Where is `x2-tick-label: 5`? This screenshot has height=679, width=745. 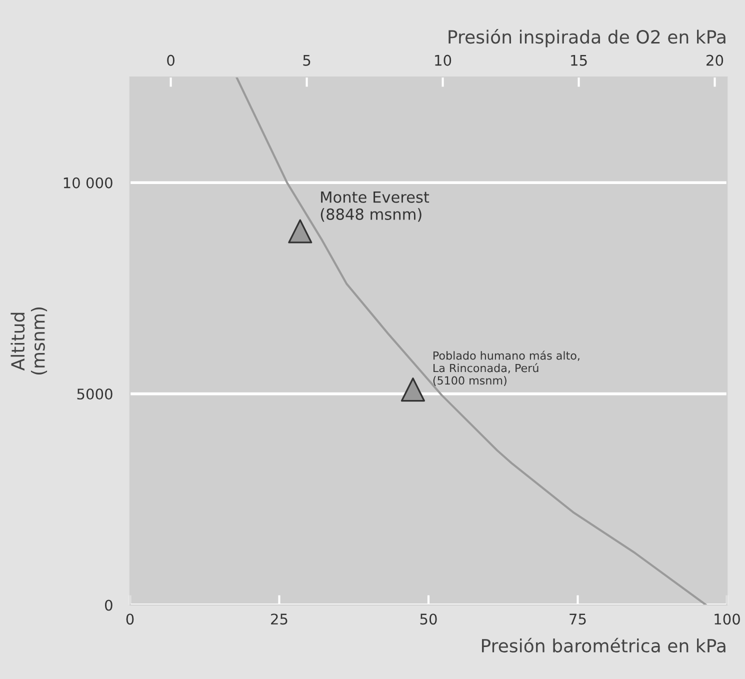
x2-tick-label: 5 is located at coordinates (306, 60).